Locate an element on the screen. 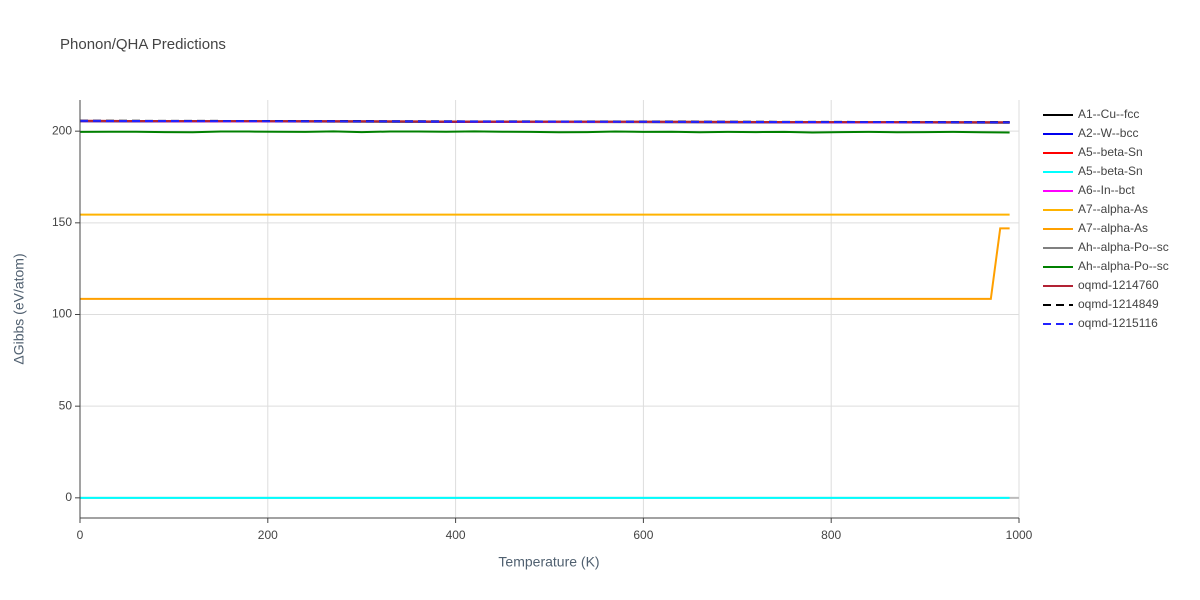 The height and width of the screenshot is (600, 1200). legend-label: A6--In--bct is located at coordinates (1106, 190).